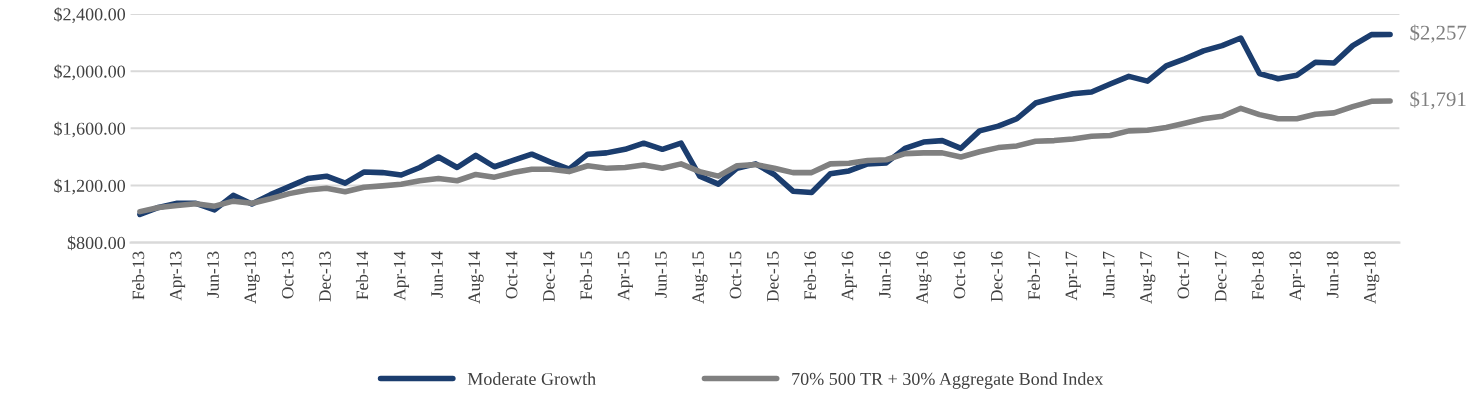  What do you see at coordinates (138, 275) in the screenshot?
I see `x-tick-label: Feb-13` at bounding box center [138, 275].